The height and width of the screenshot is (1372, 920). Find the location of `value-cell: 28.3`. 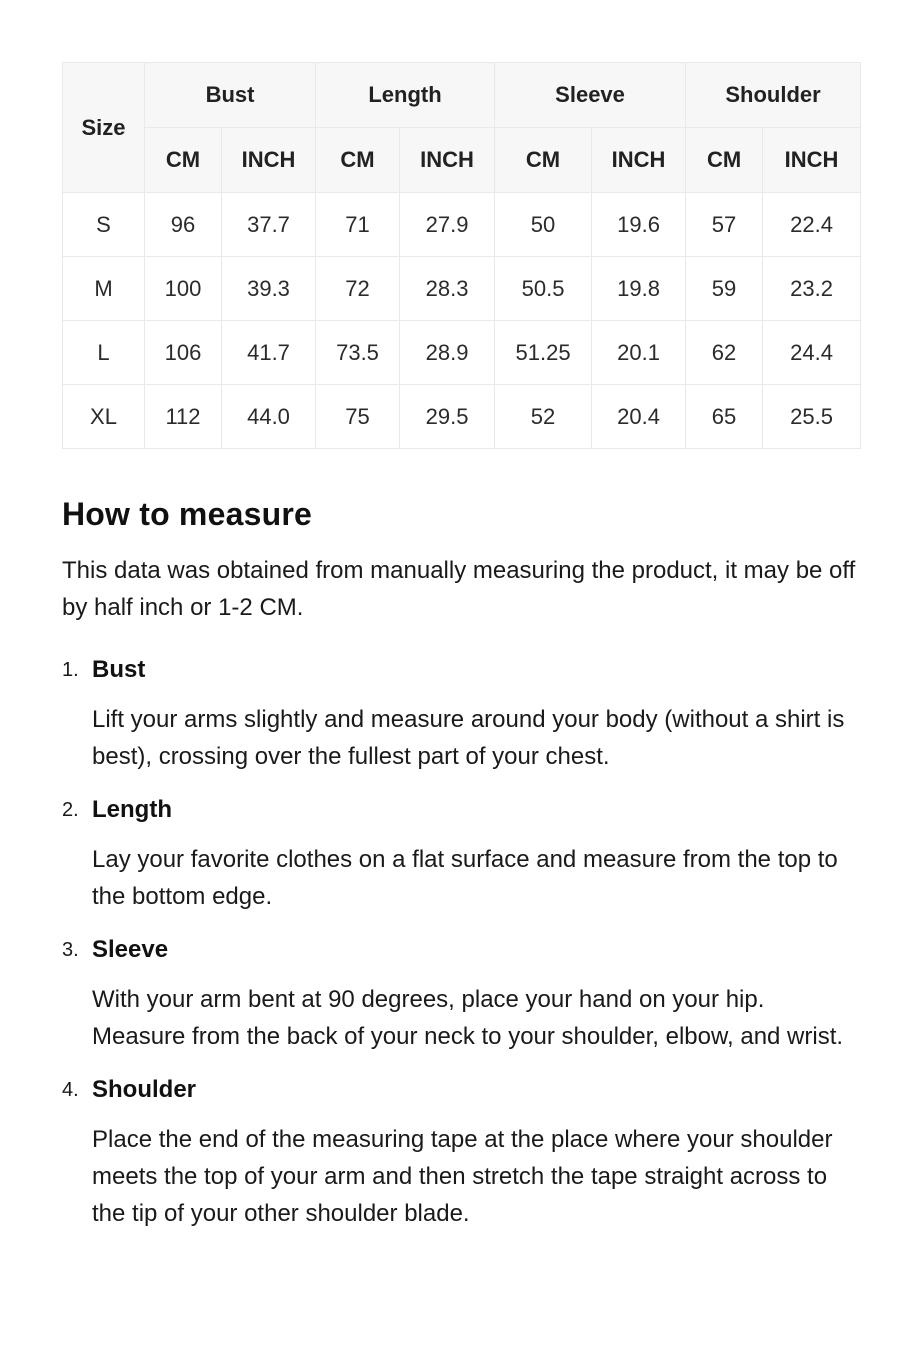

value-cell: 28.3 is located at coordinates (447, 288).